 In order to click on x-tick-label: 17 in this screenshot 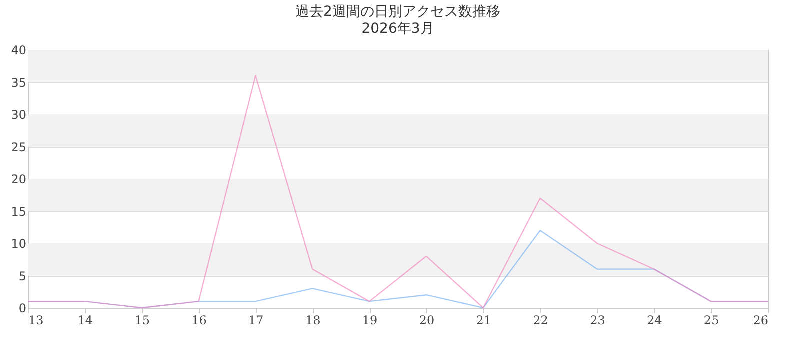, I will do `click(256, 321)`.